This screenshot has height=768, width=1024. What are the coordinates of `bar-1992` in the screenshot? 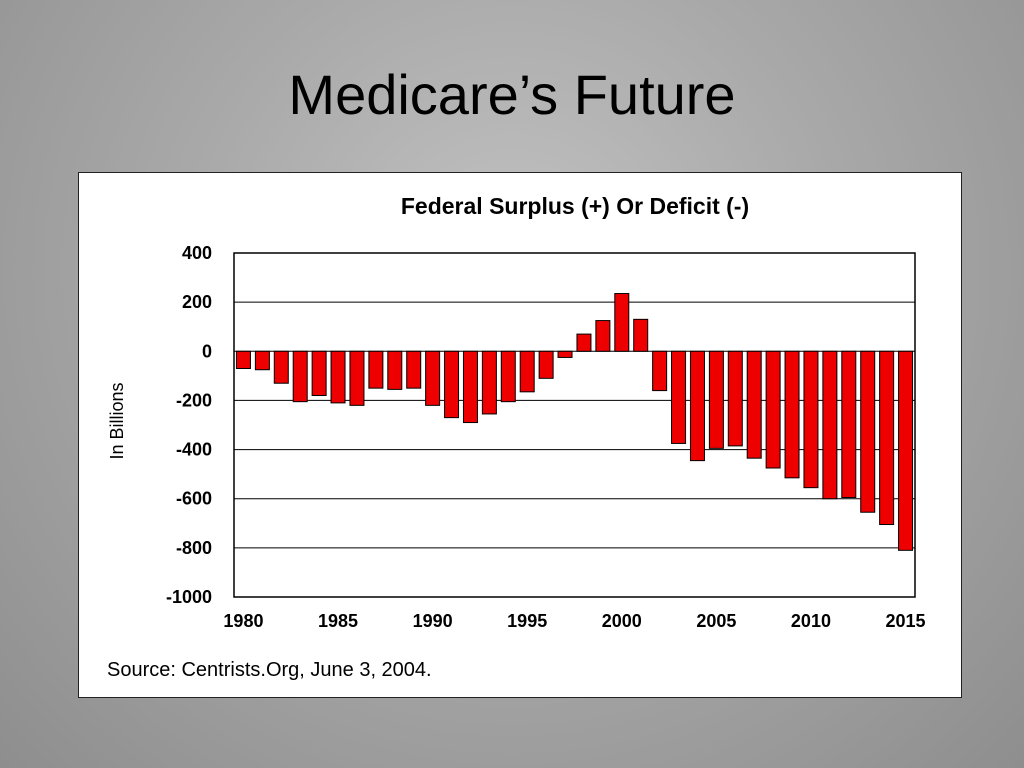 It's located at (470, 387).